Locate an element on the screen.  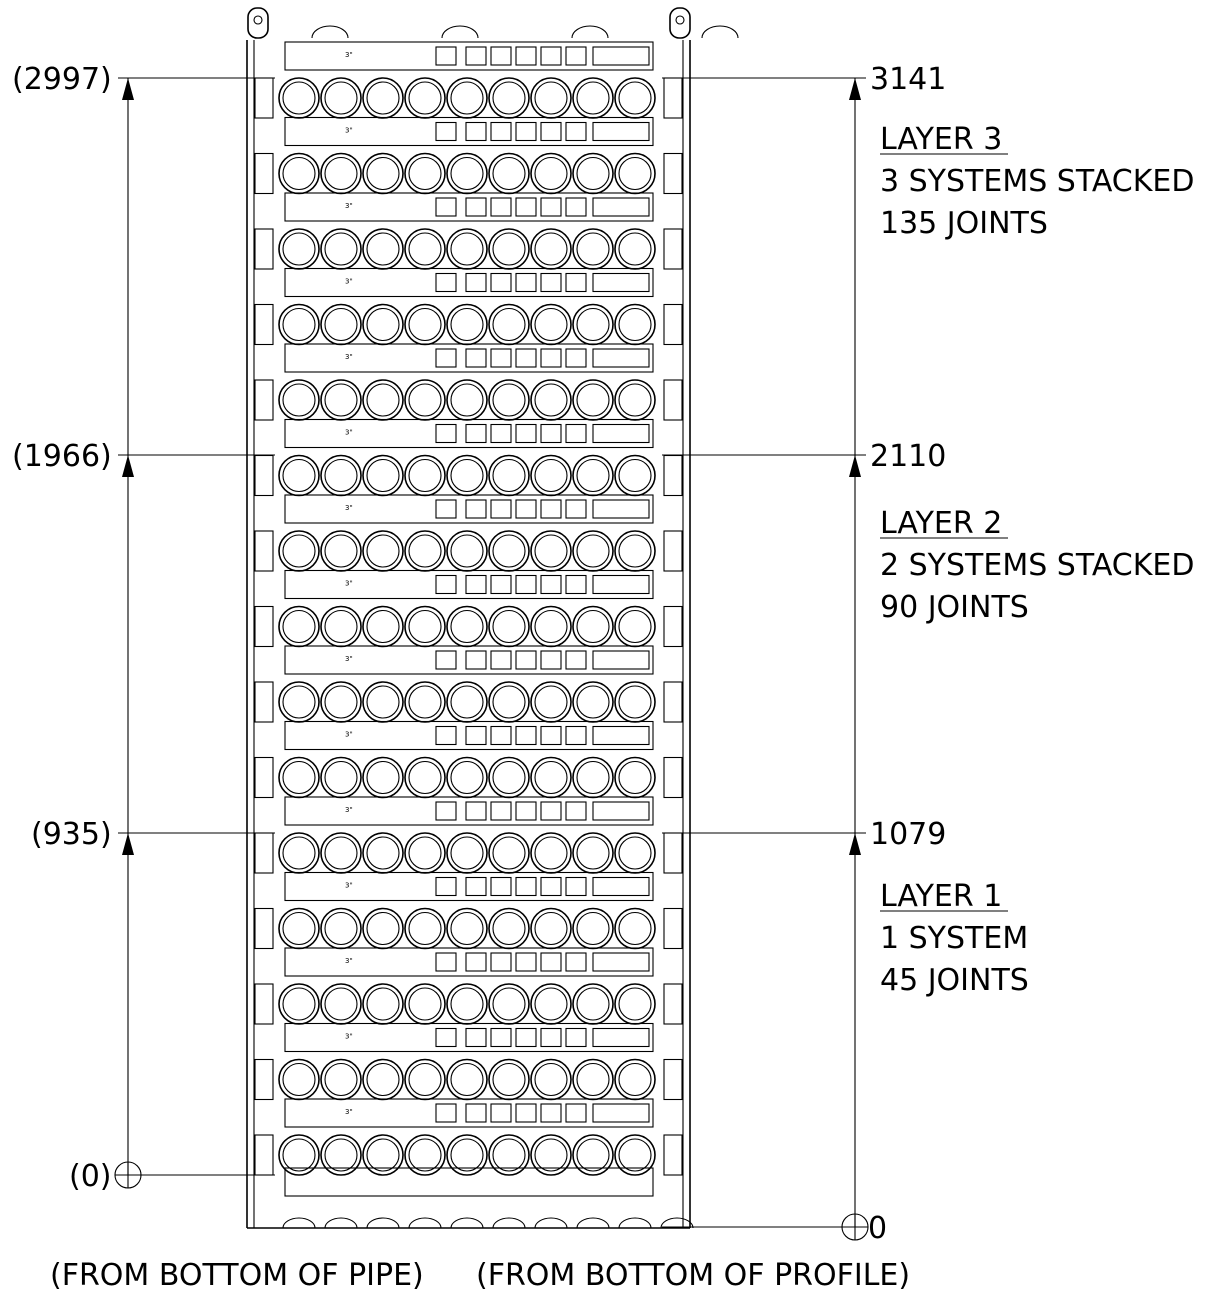
top-profile-arc is located at coordinates (460, 32).